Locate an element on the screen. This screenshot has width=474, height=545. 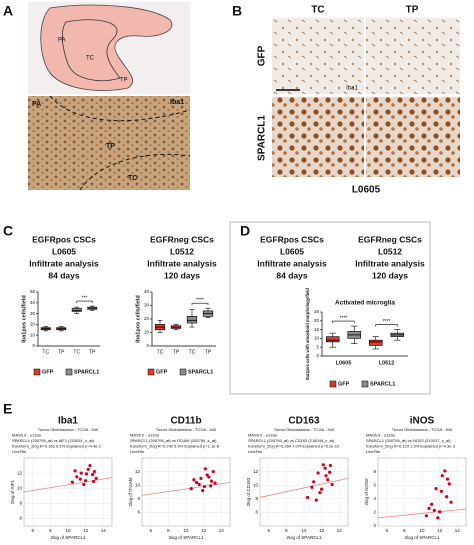
significance-bracket is located at coordinates (343, 322).